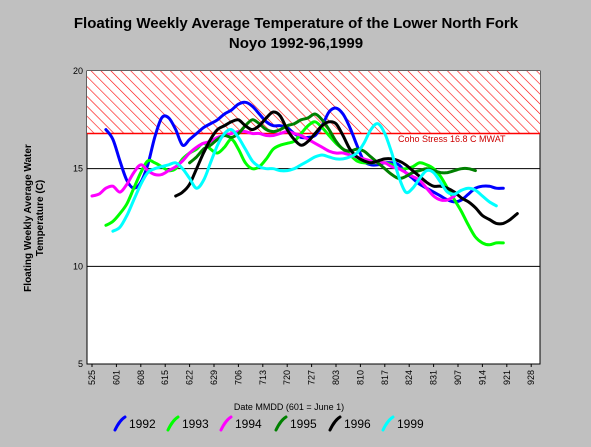 Image resolution: width=591 pixels, height=447 pixels. What do you see at coordinates (336, 377) in the screenshot?
I see `x-tick-label: 803` at bounding box center [336, 377].